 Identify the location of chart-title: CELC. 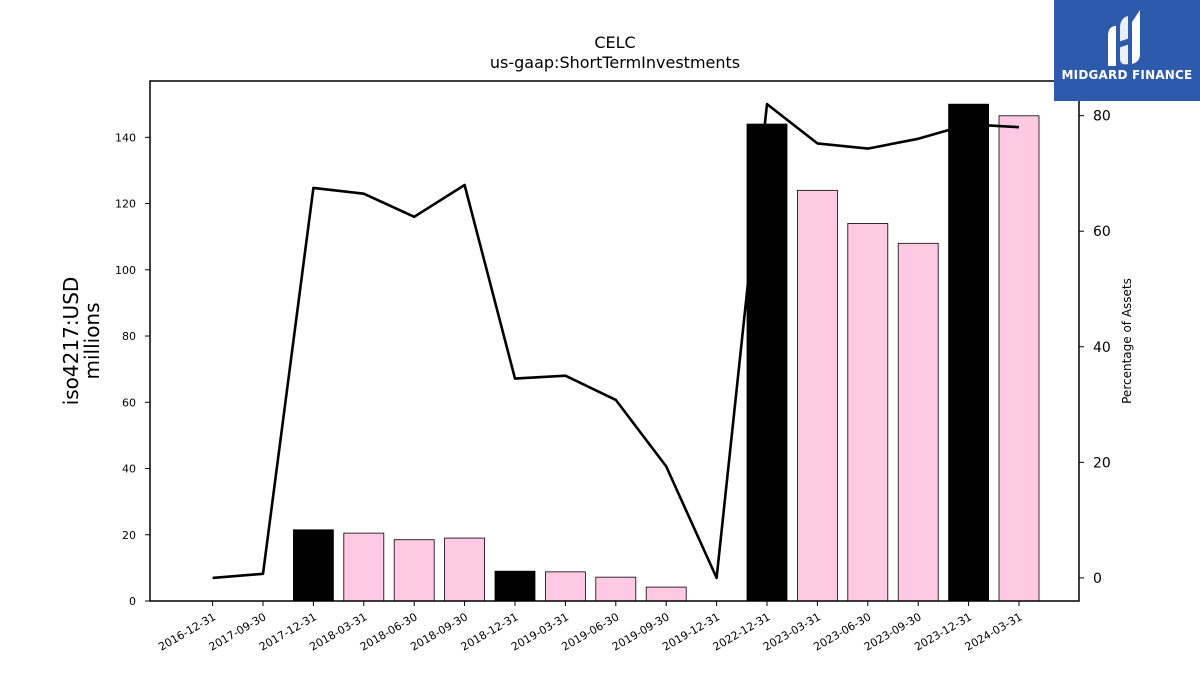
(614, 42).